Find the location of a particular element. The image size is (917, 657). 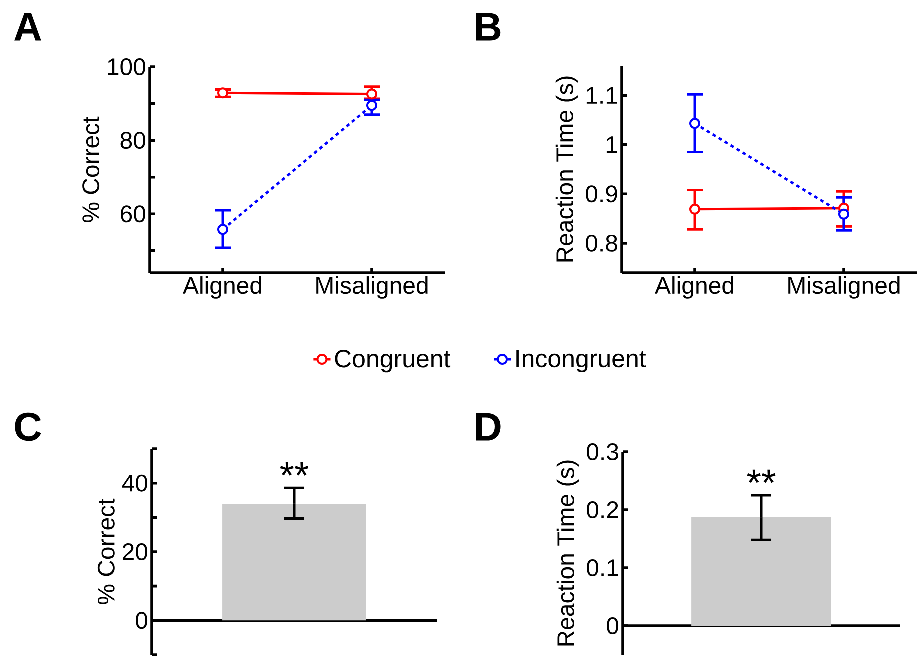

chart-title: A is located at coordinates (28, 27).